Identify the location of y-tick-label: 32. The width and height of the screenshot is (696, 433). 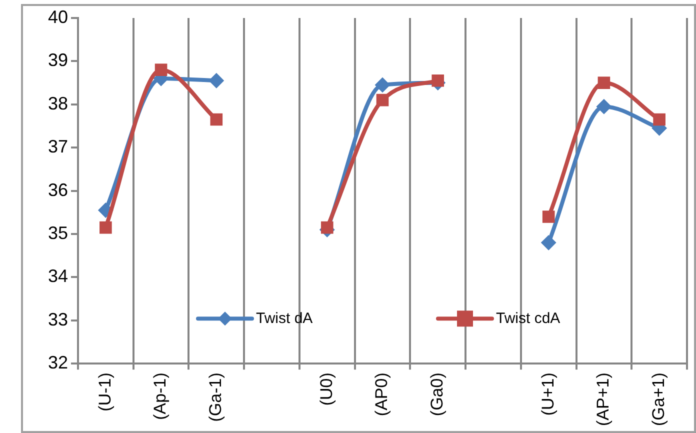
(58, 362).